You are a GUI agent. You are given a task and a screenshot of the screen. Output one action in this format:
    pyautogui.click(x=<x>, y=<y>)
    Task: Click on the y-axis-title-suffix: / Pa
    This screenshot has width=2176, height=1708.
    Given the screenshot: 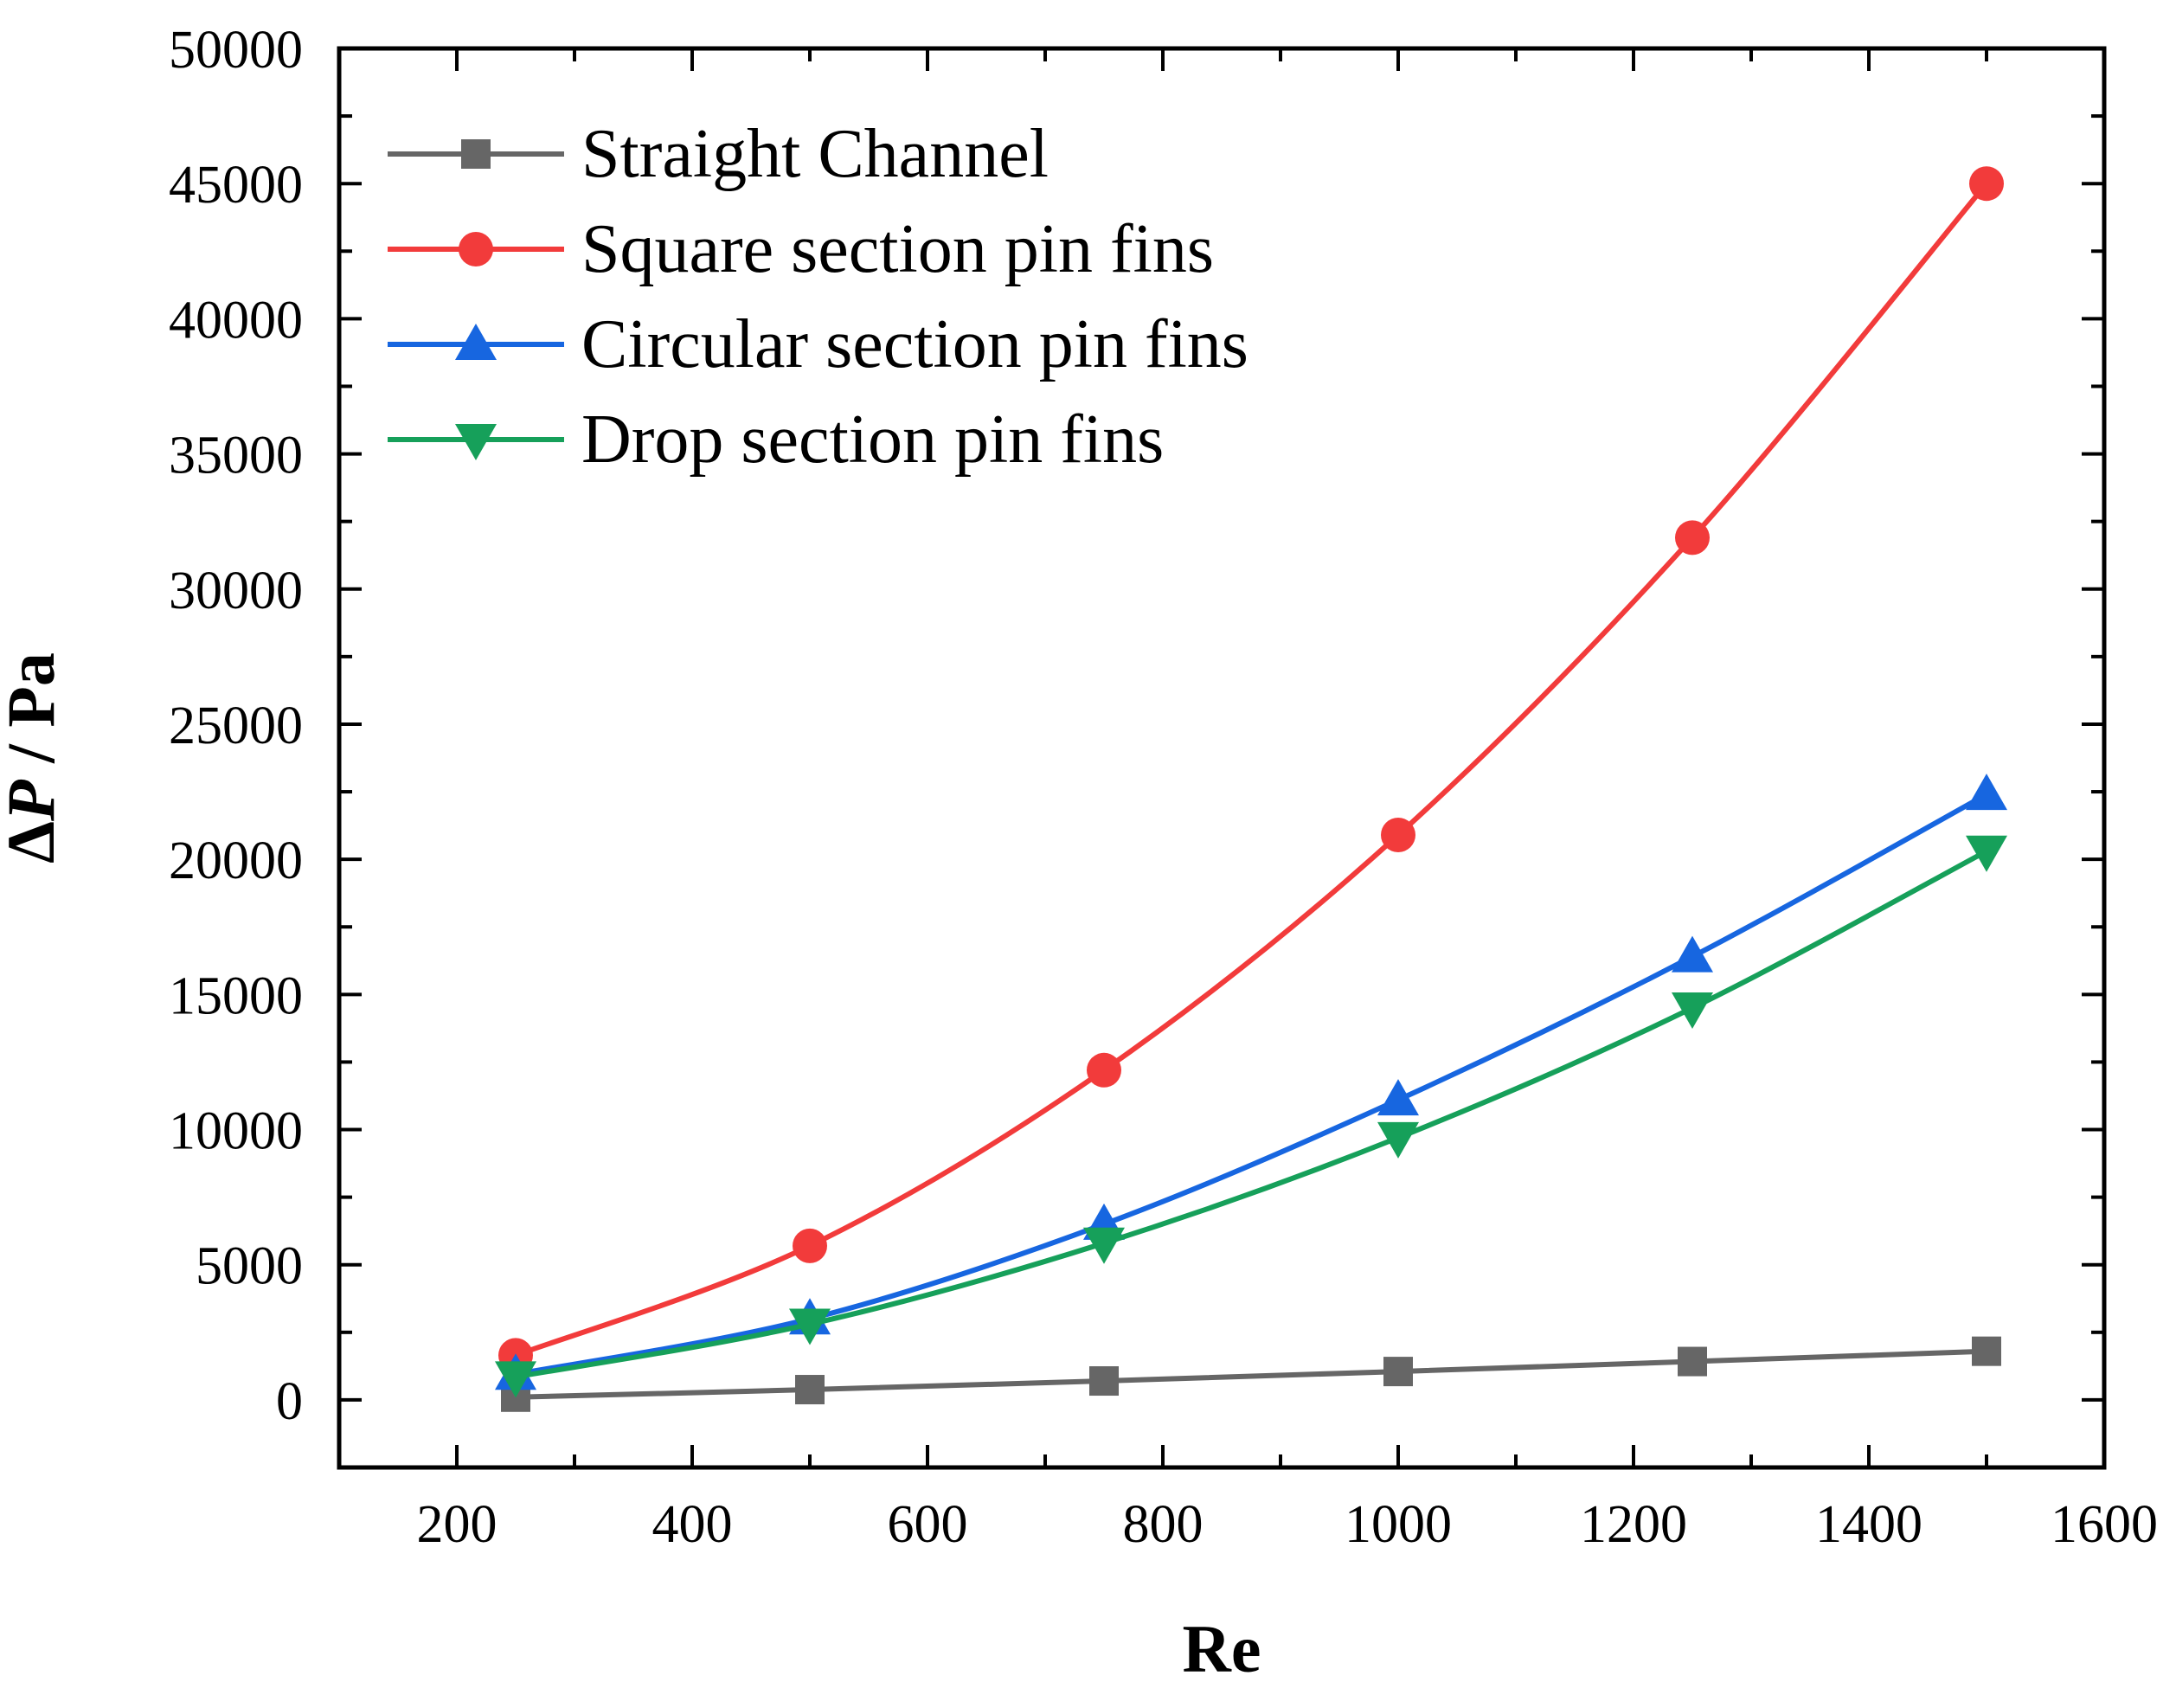 What is the action you would take?
    pyautogui.click(x=34, y=716)
    